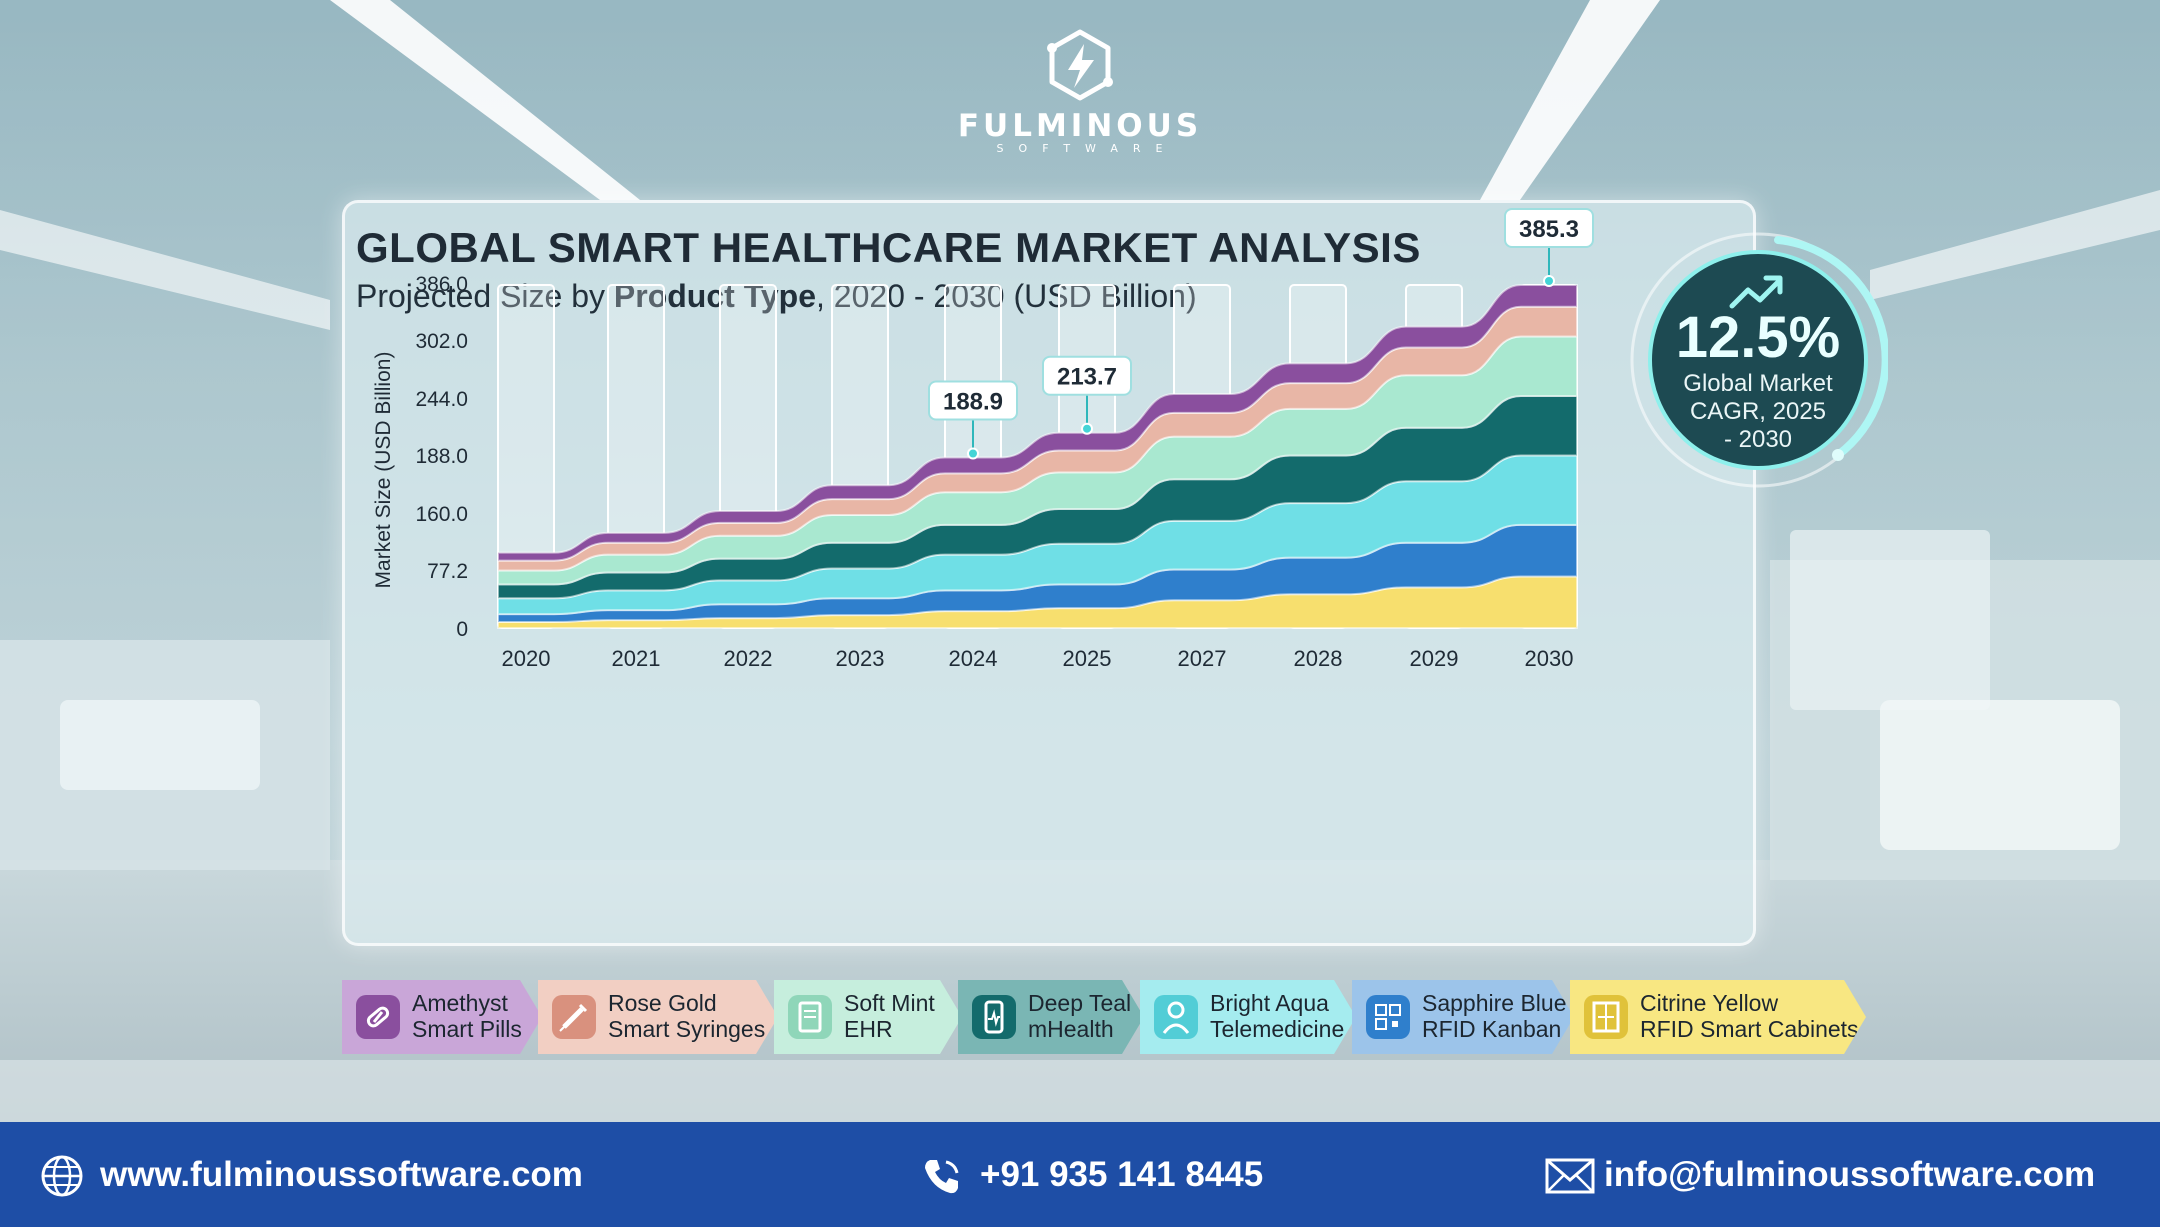  I want to click on document-icon, so click(810, 1017).